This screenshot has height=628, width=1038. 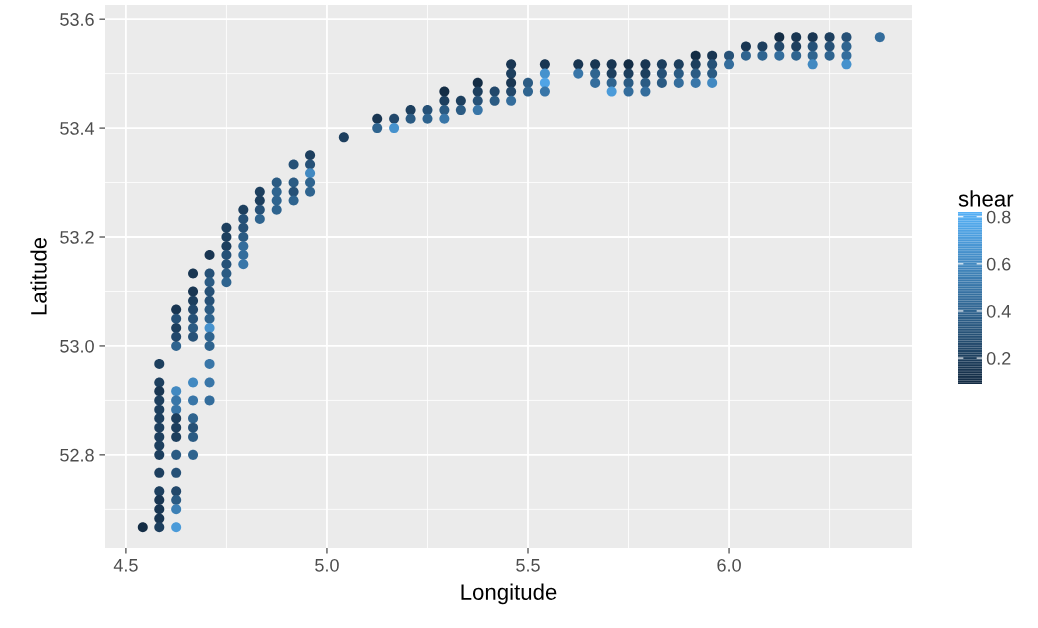 I want to click on y-tick-label: 53.2, so click(x=77, y=237).